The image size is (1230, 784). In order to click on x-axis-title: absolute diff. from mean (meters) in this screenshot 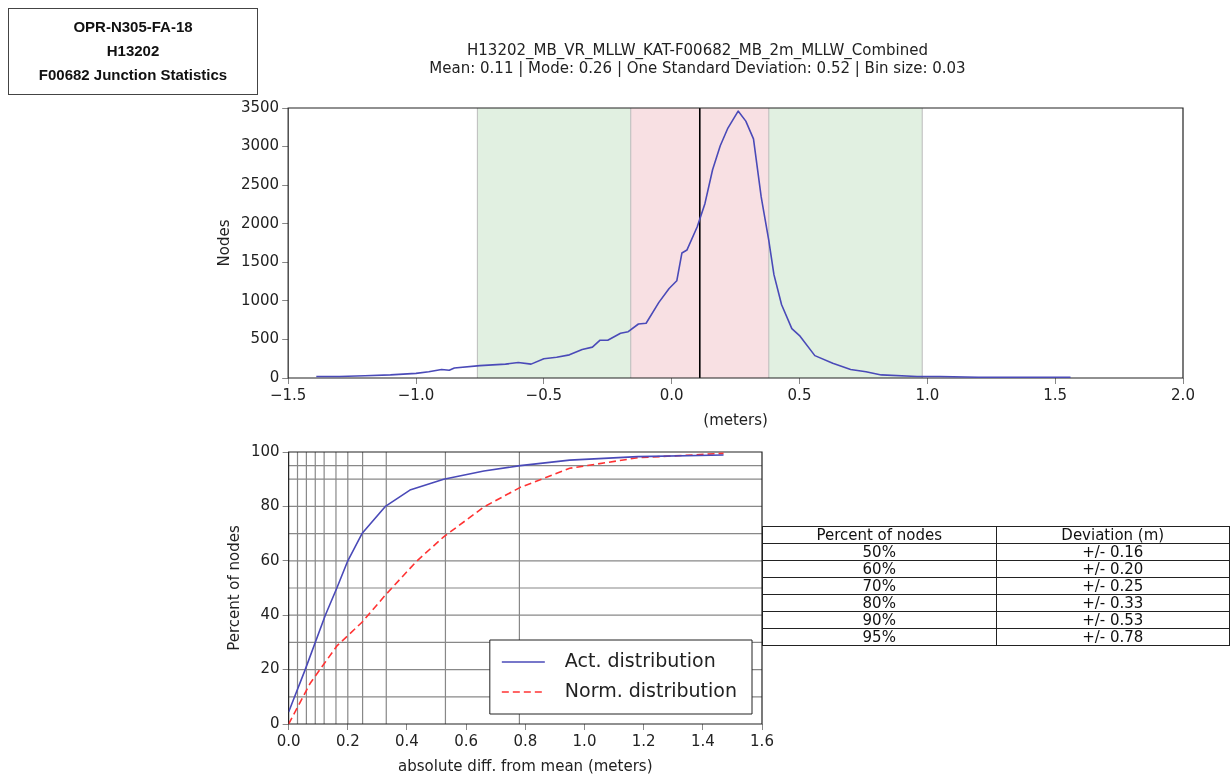, I will do `click(525, 765)`.